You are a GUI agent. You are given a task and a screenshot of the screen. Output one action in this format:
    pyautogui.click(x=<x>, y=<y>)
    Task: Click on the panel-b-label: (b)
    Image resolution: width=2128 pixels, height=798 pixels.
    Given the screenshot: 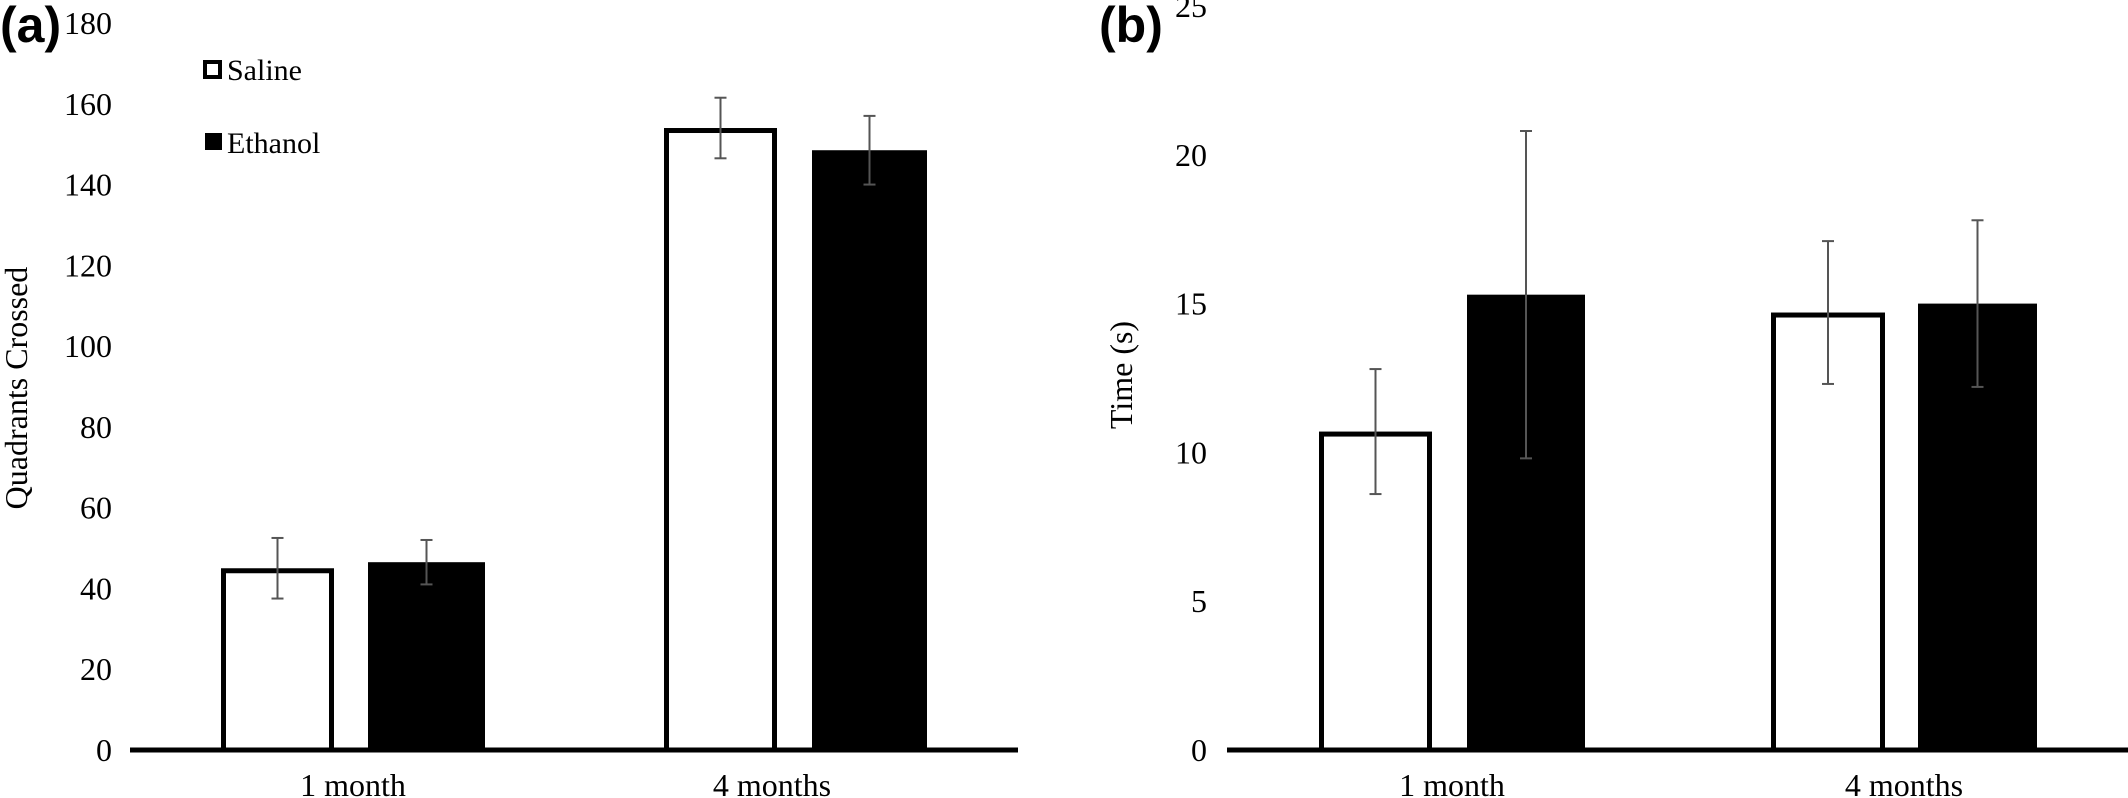 What is the action you would take?
    pyautogui.click(x=1131, y=26)
    